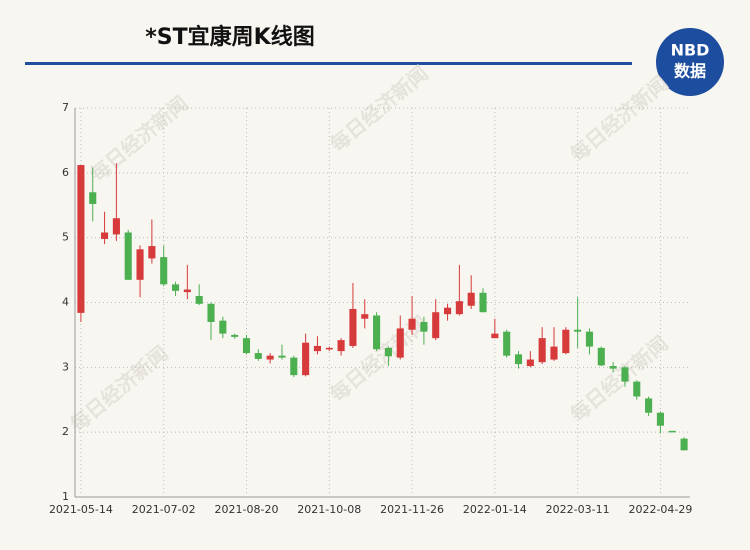  I want to click on x-tick-label: 2021-08-20, so click(247, 509).